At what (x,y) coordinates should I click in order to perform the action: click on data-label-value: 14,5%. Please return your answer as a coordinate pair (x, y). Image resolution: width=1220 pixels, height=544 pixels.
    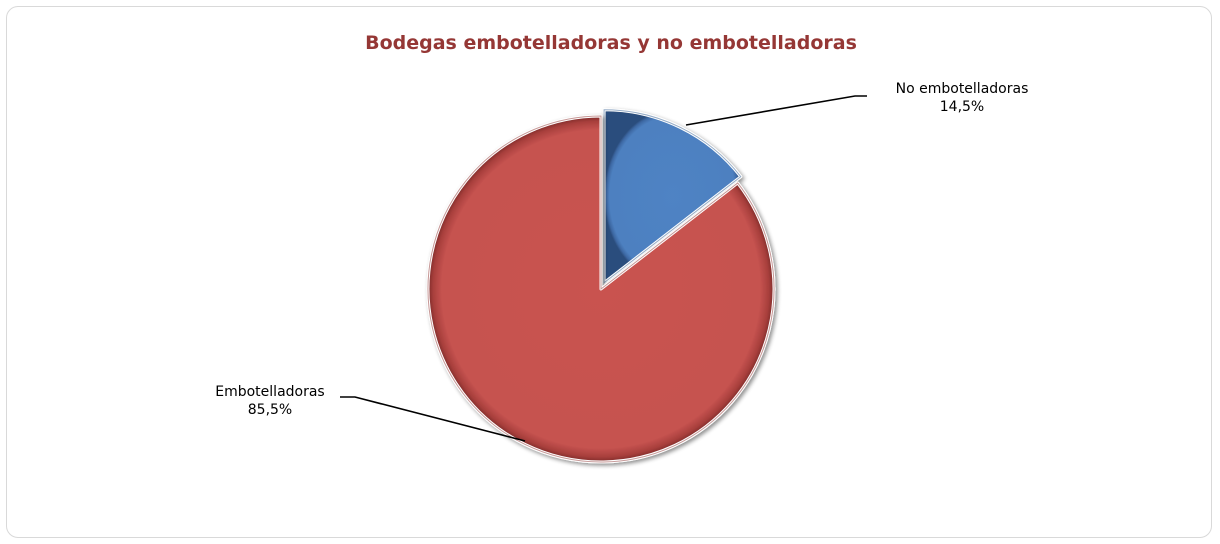
    Looking at the image, I should click on (962, 107).